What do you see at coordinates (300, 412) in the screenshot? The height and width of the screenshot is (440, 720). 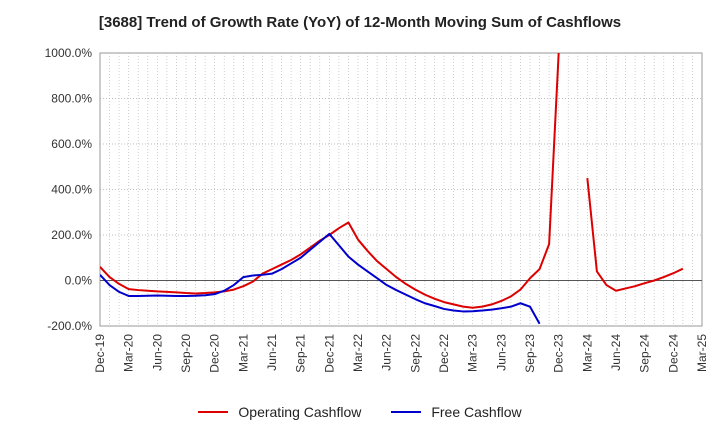 I see `legend-label-operating-cashflow: Operating Cashflow` at bounding box center [300, 412].